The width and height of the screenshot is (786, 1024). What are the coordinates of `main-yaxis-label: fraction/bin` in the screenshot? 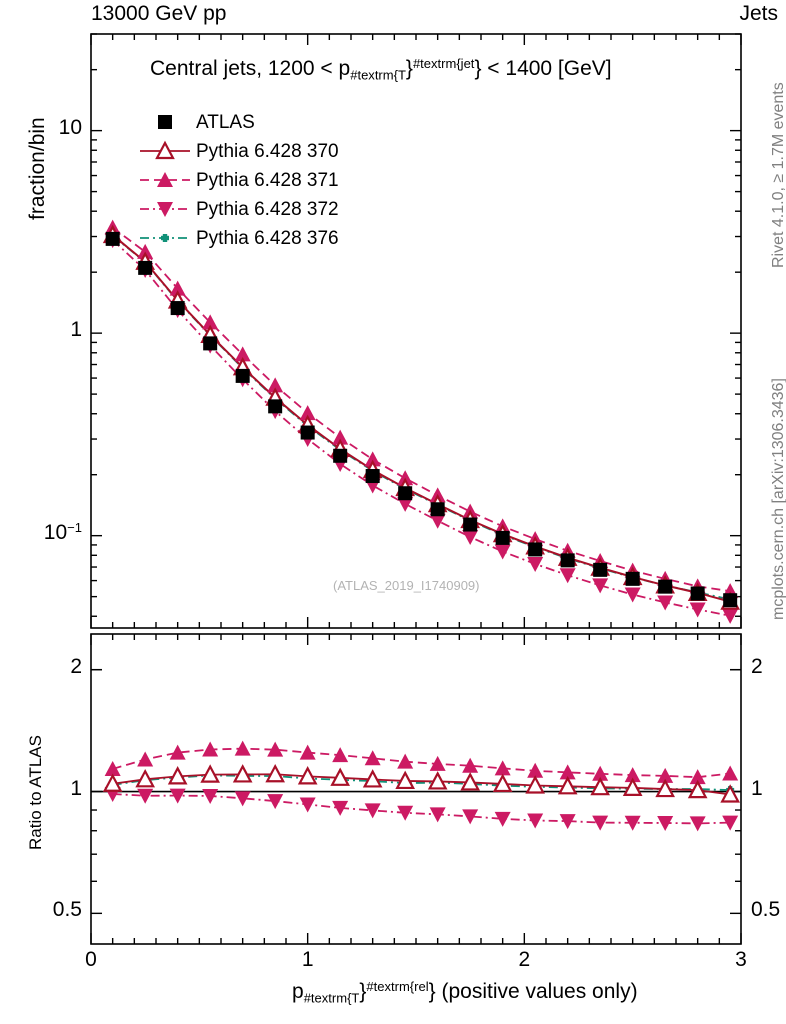 It's located at (37, 168).